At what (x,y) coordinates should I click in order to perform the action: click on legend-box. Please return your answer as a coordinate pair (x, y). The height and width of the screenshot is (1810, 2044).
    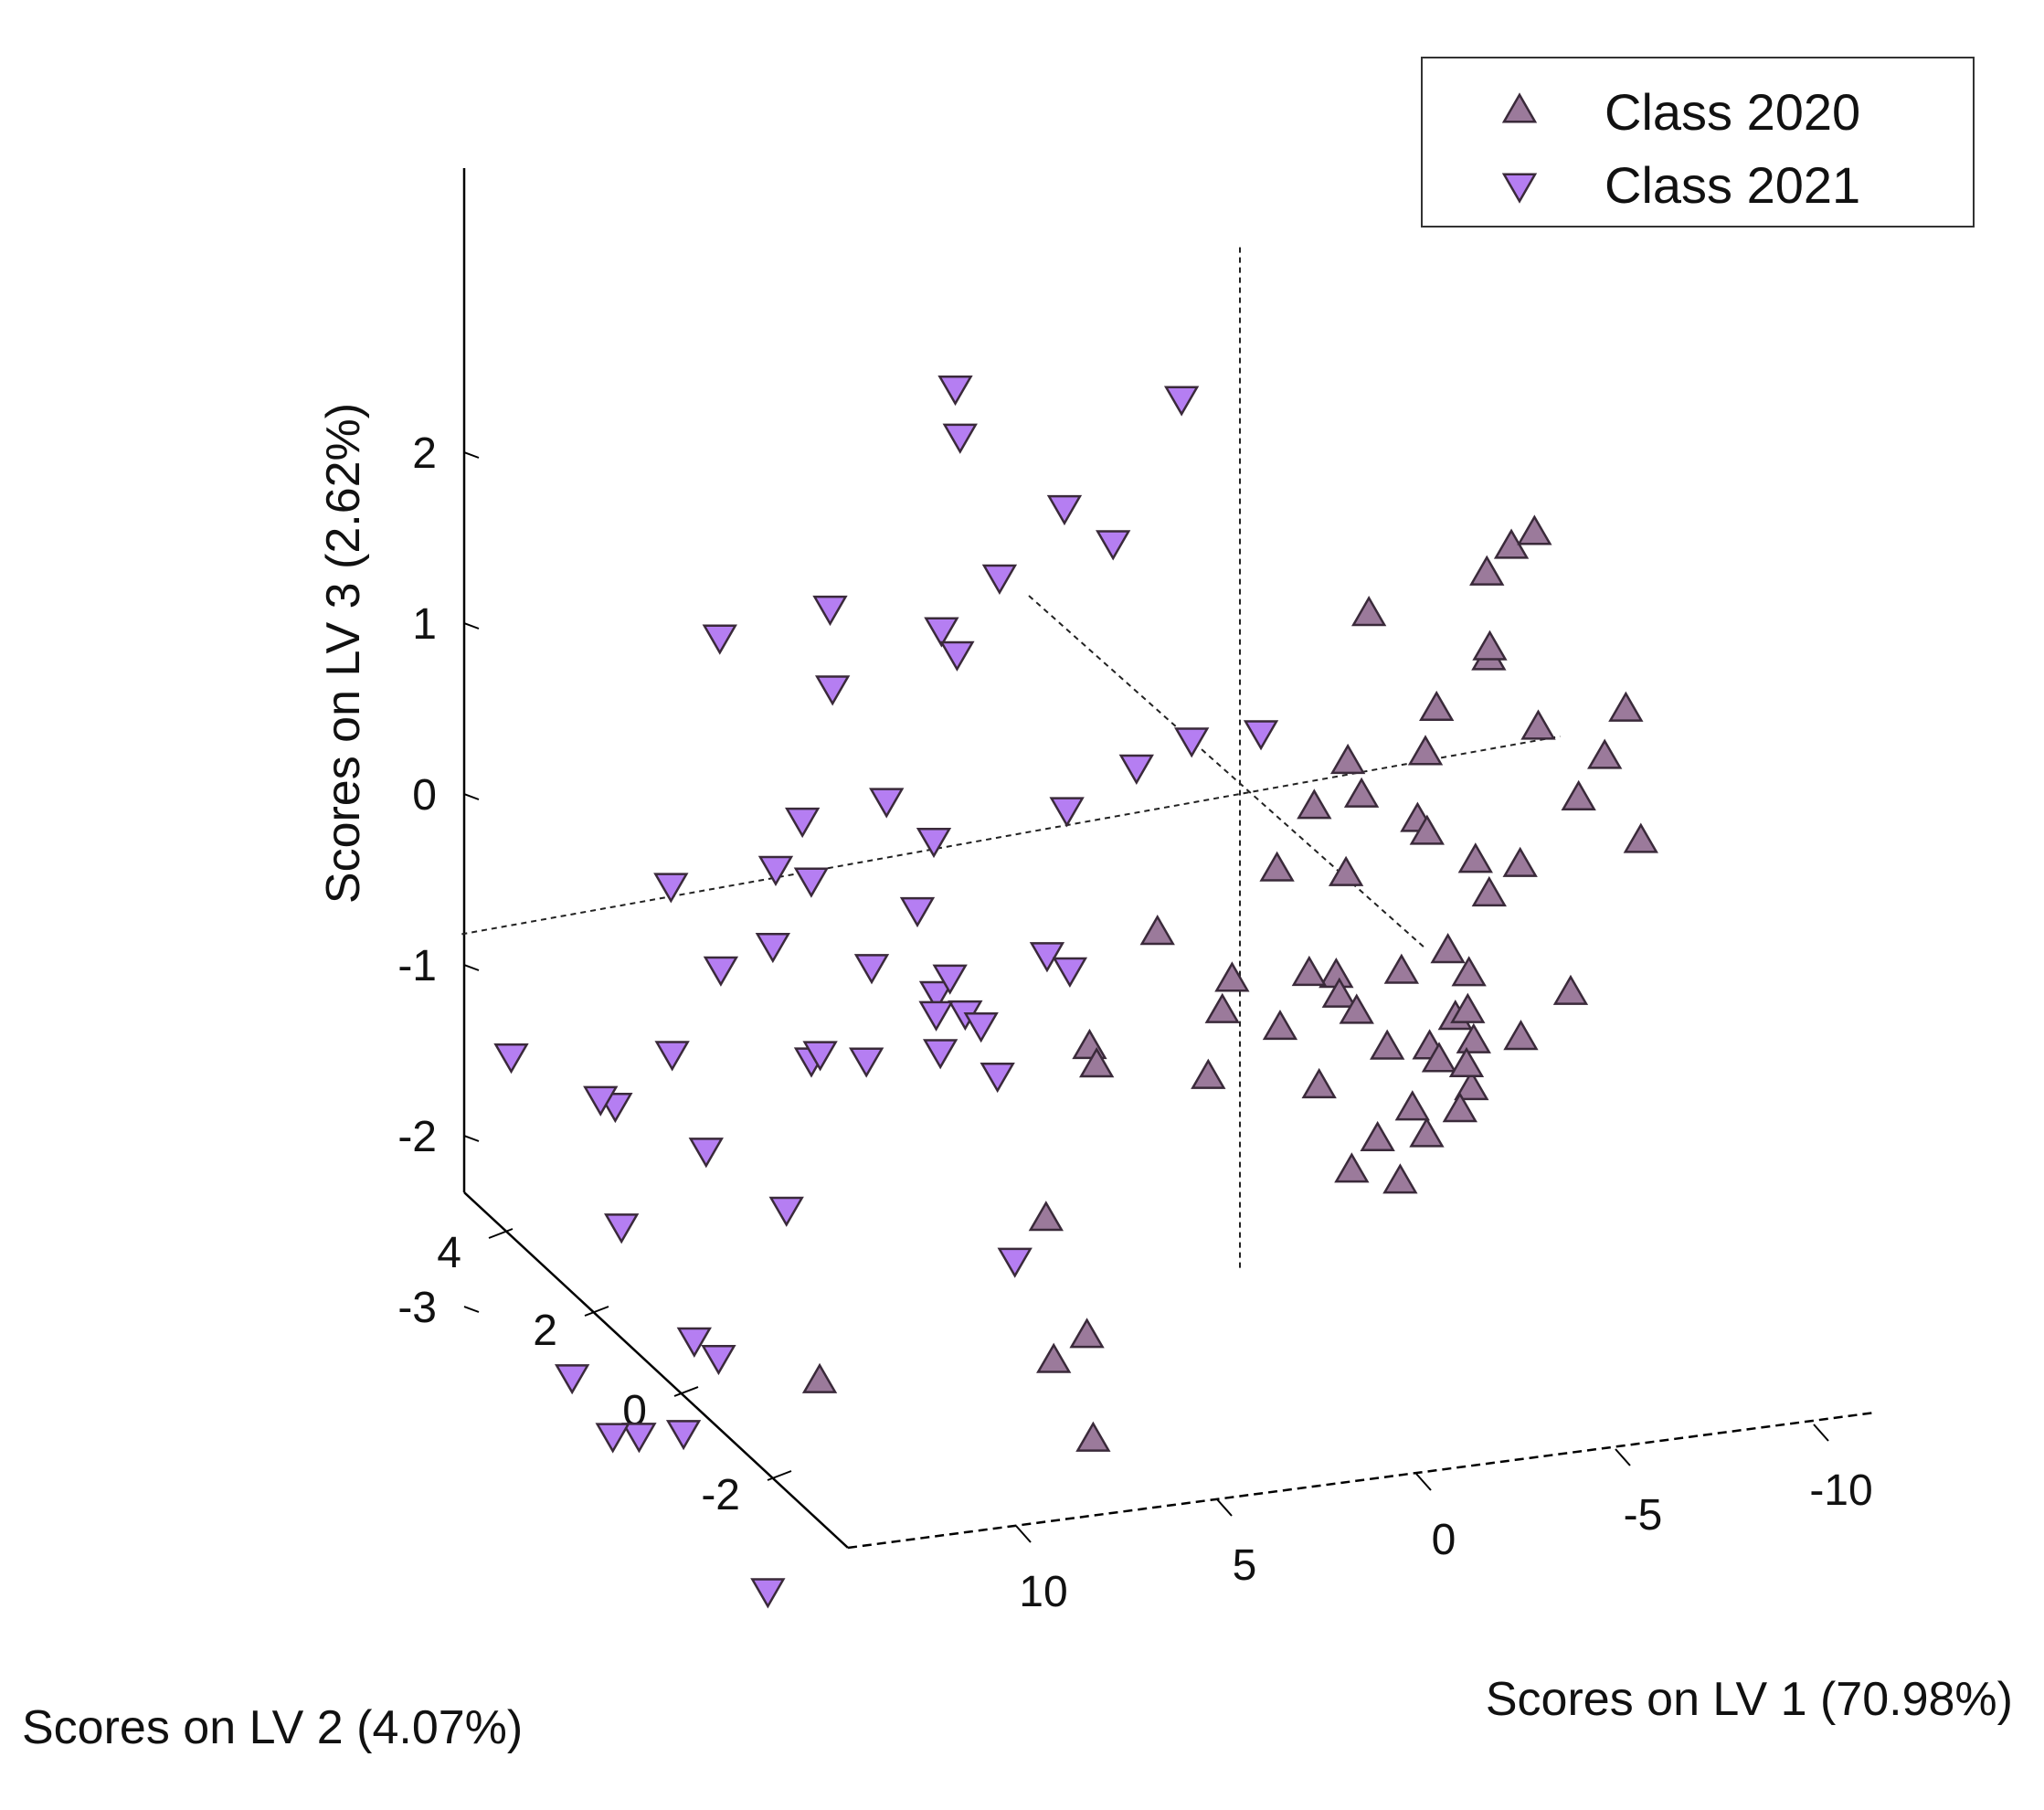
    Looking at the image, I should click on (1698, 142).